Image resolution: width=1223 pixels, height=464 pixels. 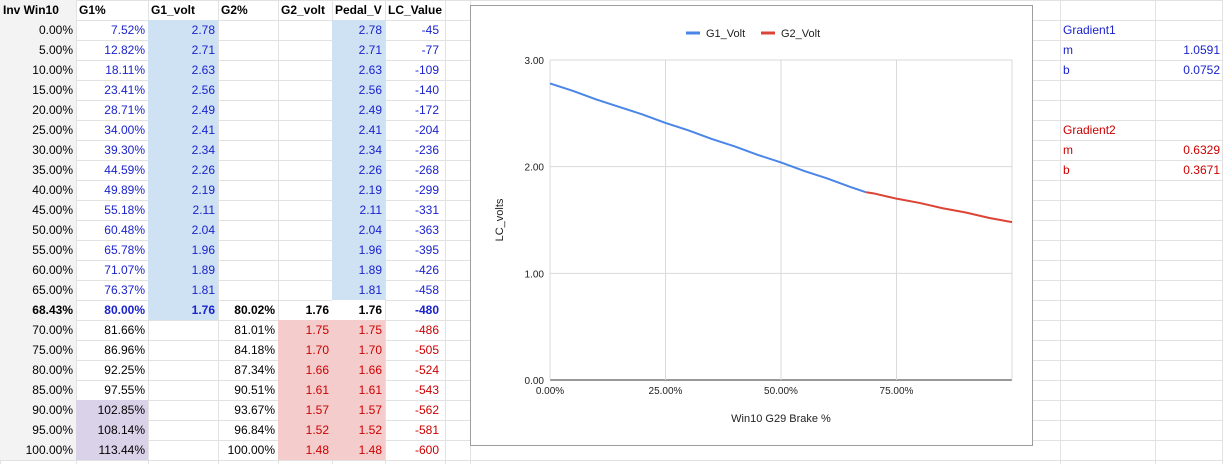 What do you see at coordinates (127, 30) in the screenshot?
I see `cell-g1: 7.52%` at bounding box center [127, 30].